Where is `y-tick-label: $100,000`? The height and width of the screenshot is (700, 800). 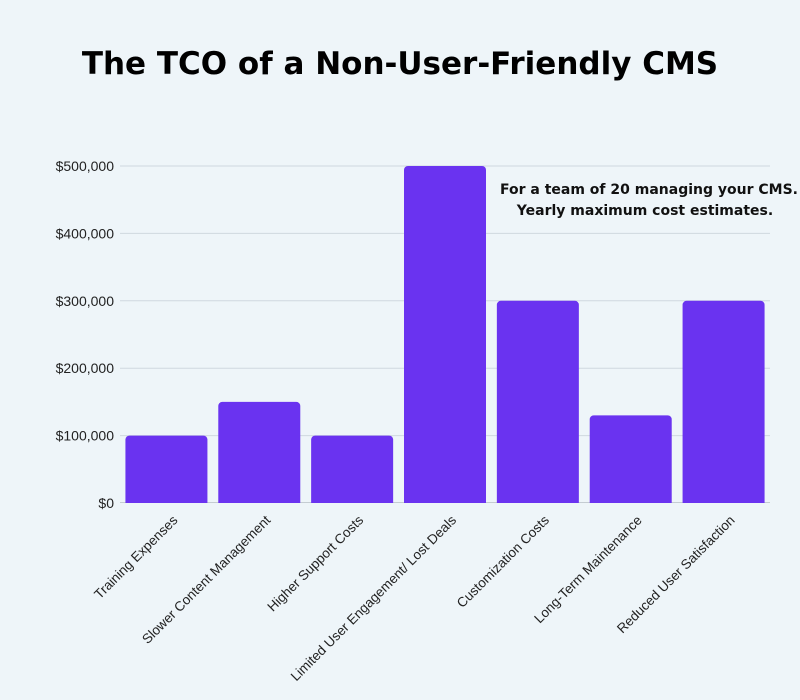 y-tick-label: $100,000 is located at coordinates (85, 436).